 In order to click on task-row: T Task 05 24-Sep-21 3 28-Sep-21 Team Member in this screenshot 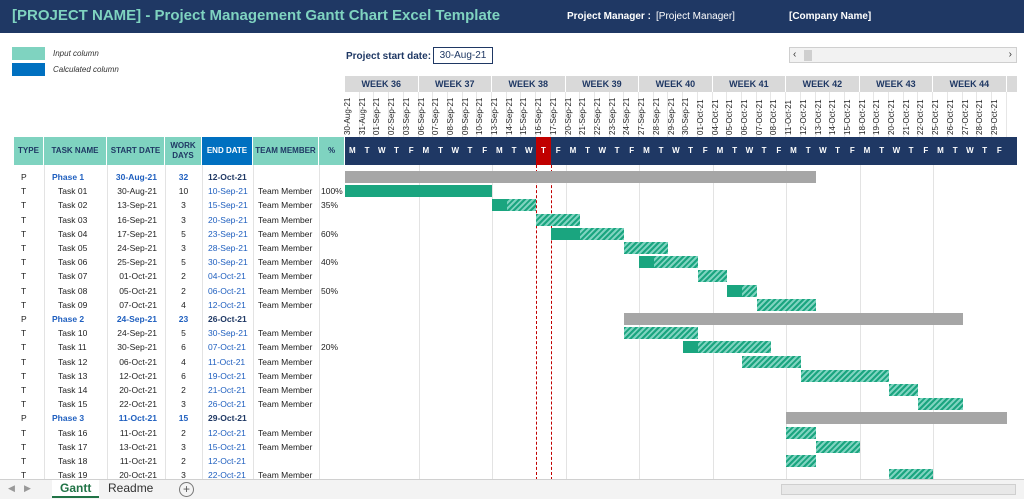, I will do `click(515, 248)`.